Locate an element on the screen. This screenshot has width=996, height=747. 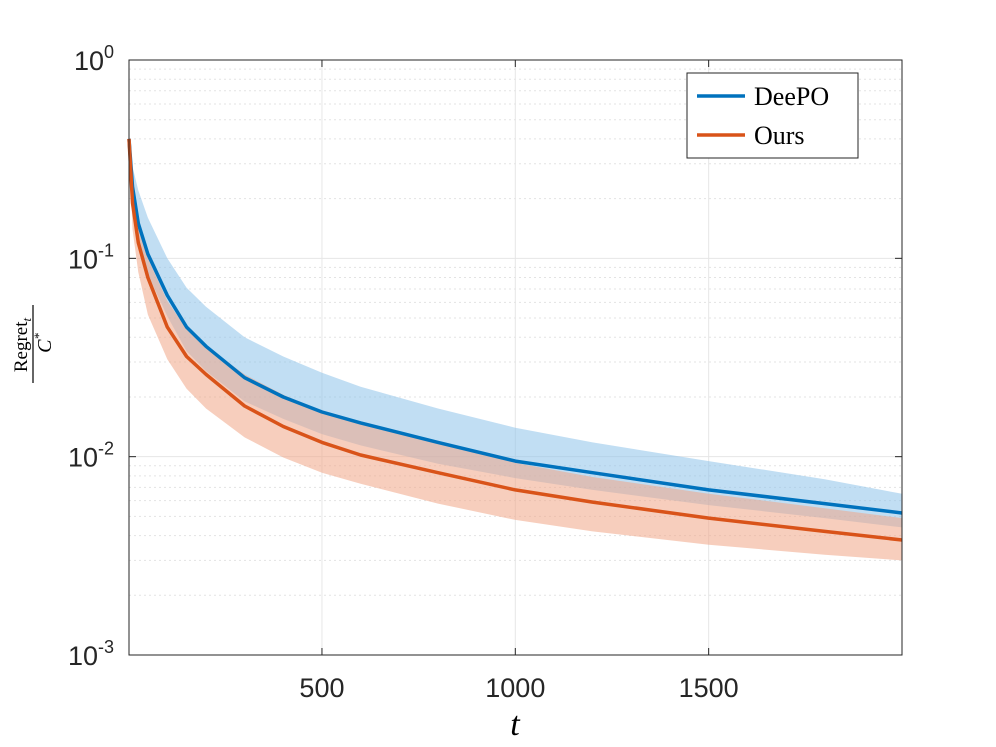
x-tick-label: 1500 is located at coordinates (709, 688).